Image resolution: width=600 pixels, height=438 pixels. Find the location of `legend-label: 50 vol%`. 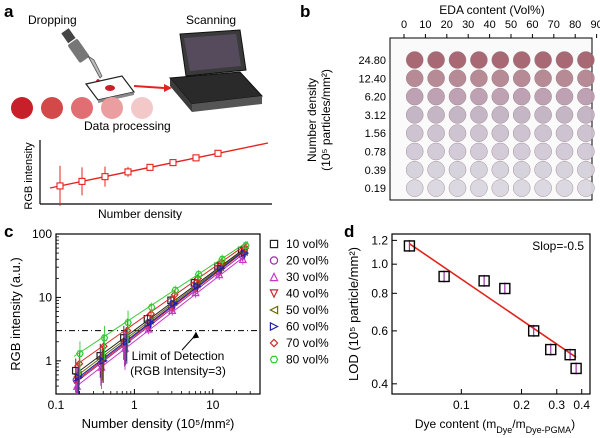

legend-label: 50 vol% is located at coordinates (307, 310).